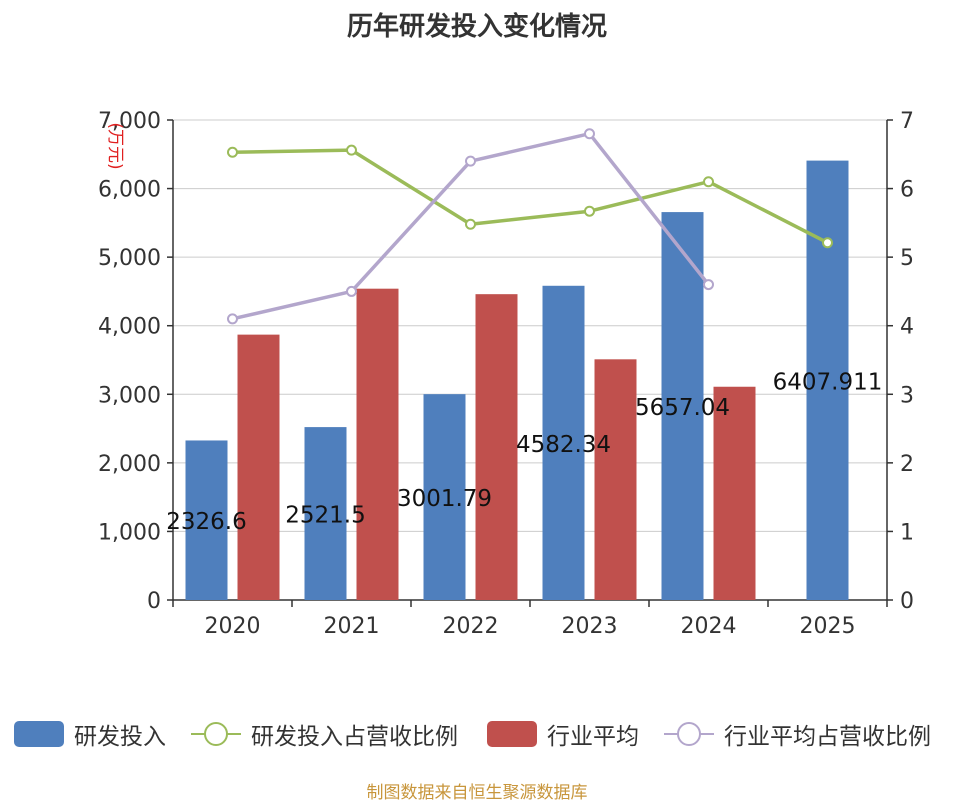 This screenshot has width=954, height=803. I want to click on legend-item-rd-ratio: 研发投入占营收比例, so click(324, 734).